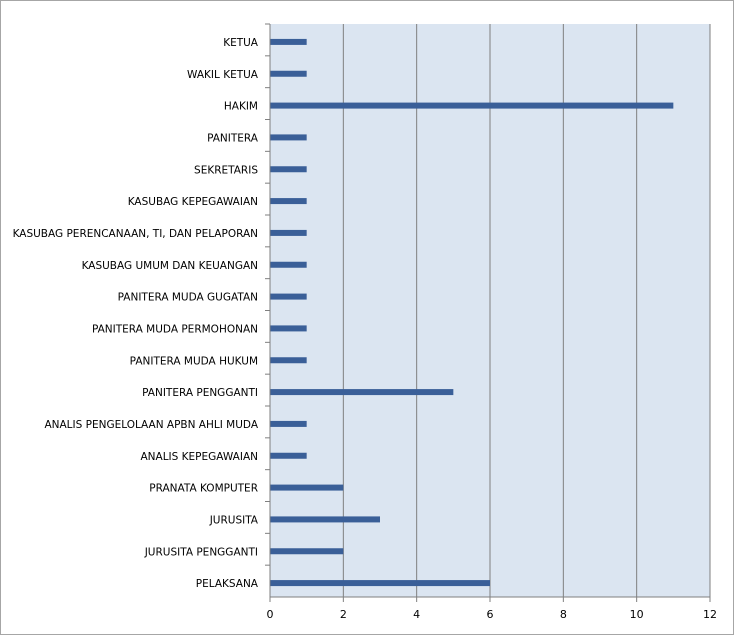 This screenshot has height=635, width=734. What do you see at coordinates (241, 107) in the screenshot?
I see `category-label: HAKIM` at bounding box center [241, 107].